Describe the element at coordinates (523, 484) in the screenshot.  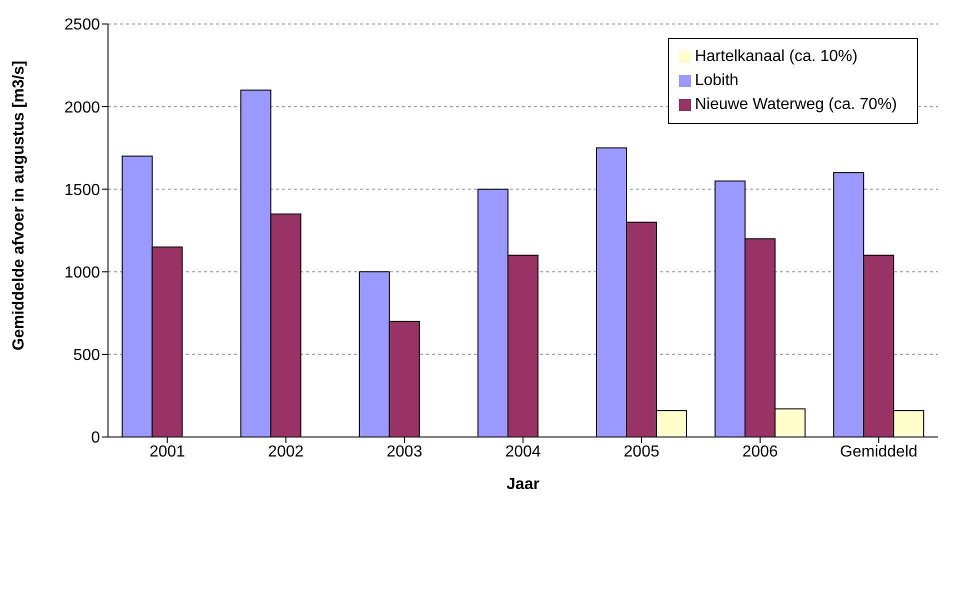
I see `x-axis-title: Jaar` at that location.